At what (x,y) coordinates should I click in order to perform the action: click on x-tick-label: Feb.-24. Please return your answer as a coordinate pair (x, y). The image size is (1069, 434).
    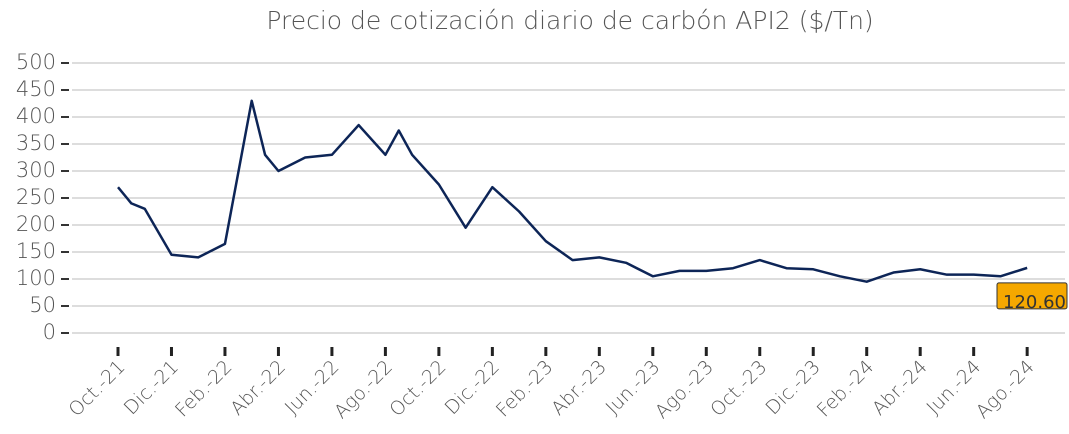
    Looking at the image, I should click on (846, 389).